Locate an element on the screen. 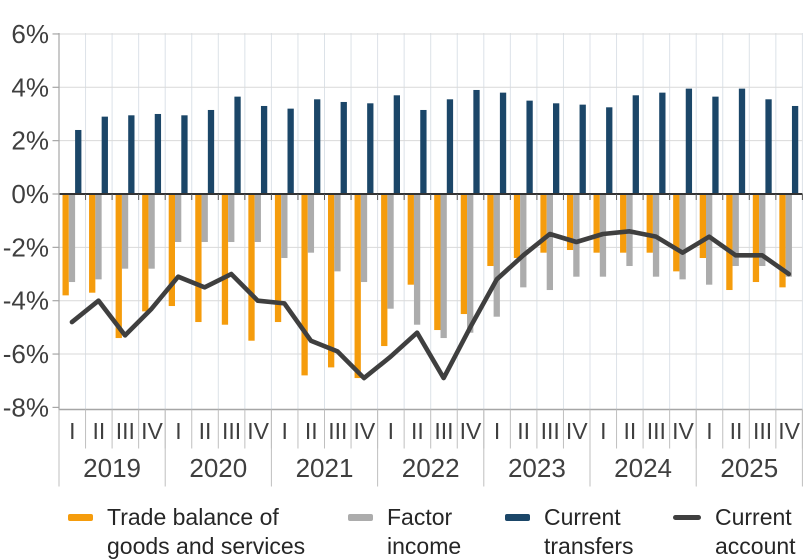 This screenshot has width=804, height=560. y-axis-label: -6% is located at coordinates (26, 354).